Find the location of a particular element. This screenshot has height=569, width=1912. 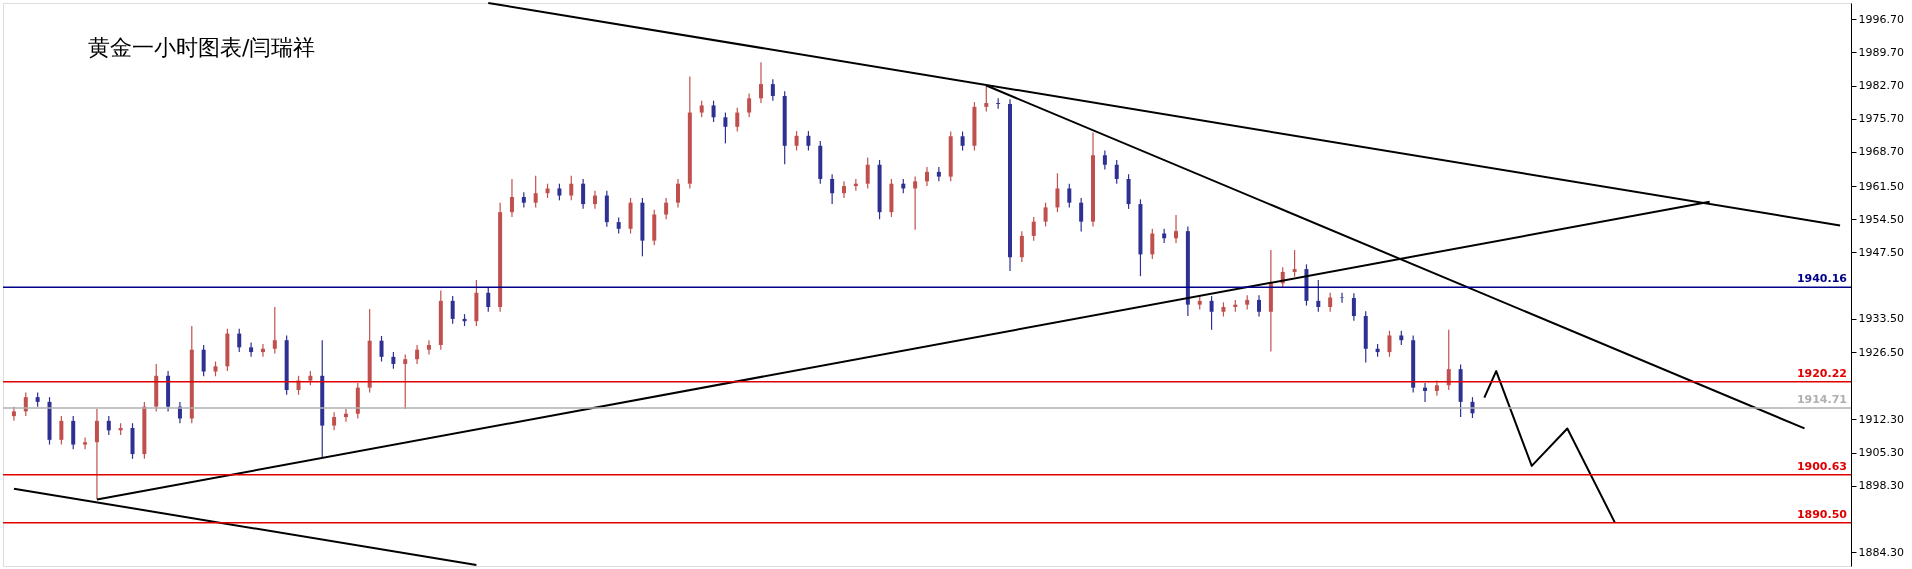

ref-line-label: 1940.16 is located at coordinates (1822, 279).